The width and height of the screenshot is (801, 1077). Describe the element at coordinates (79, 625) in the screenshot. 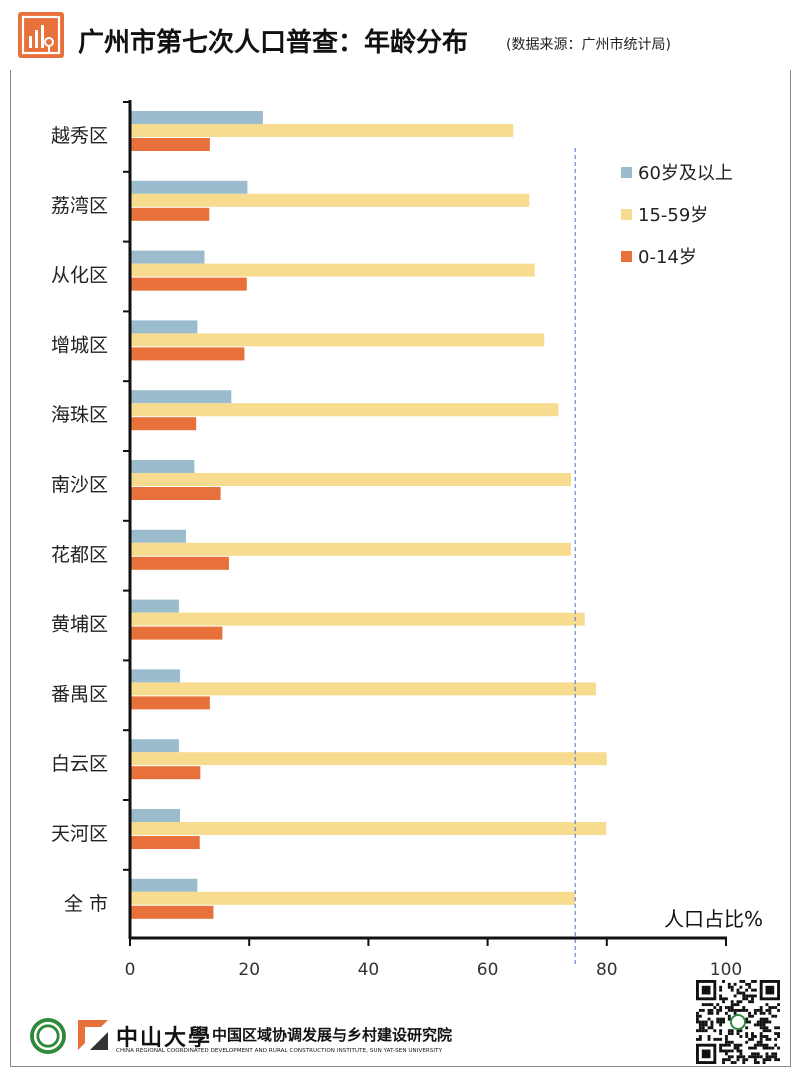

I see `category-label: 黄埔区` at that location.